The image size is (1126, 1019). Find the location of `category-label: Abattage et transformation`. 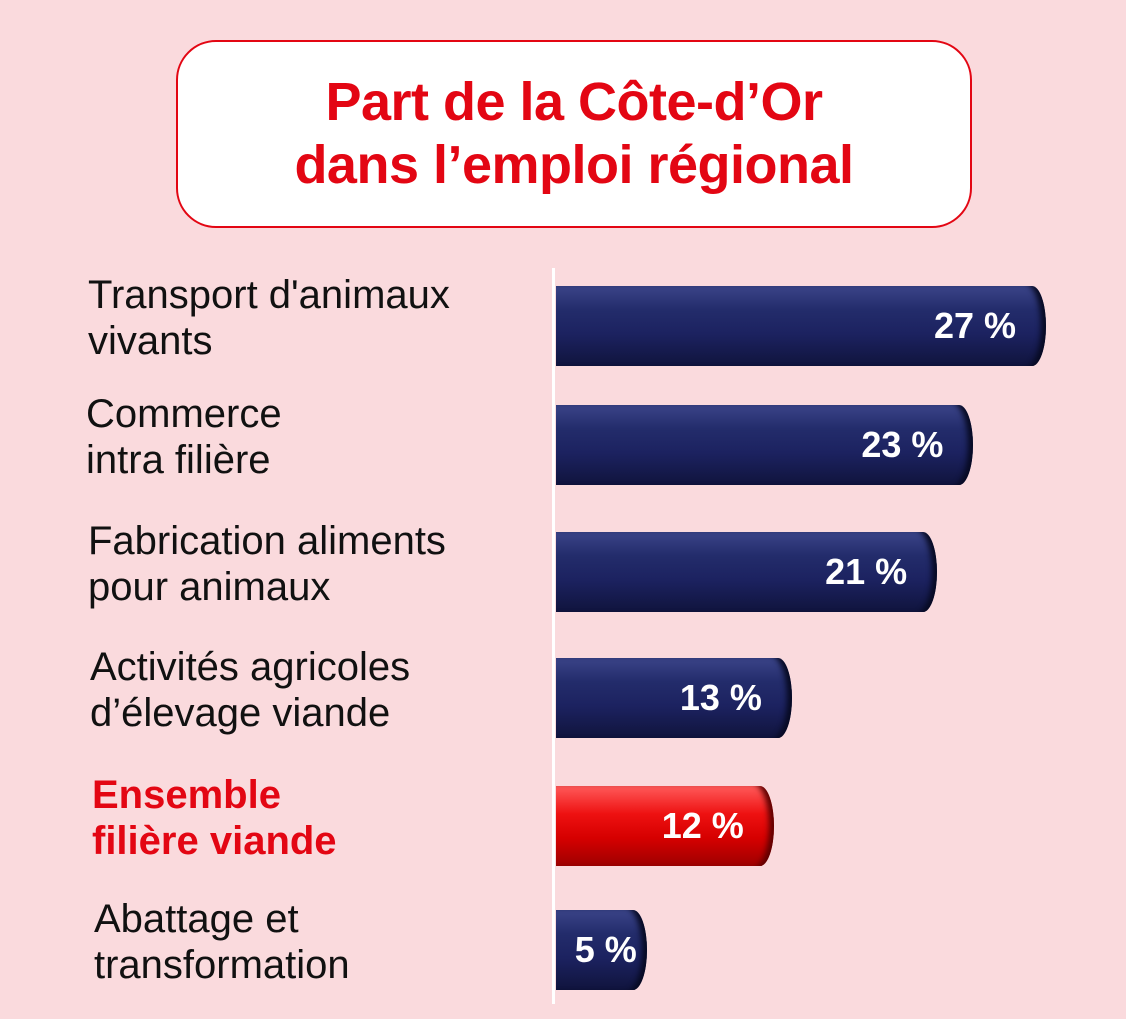

category-label: Abattage et transformation is located at coordinates (222, 942).